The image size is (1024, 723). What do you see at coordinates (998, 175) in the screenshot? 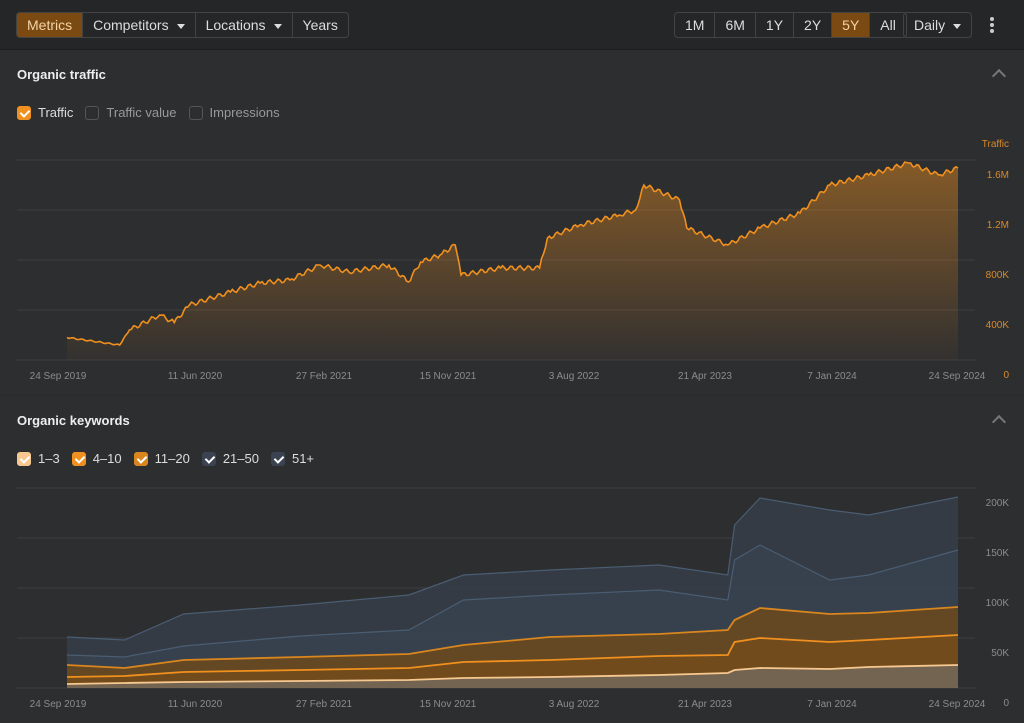
I see `y-tick-label: 1.6M` at bounding box center [998, 175].